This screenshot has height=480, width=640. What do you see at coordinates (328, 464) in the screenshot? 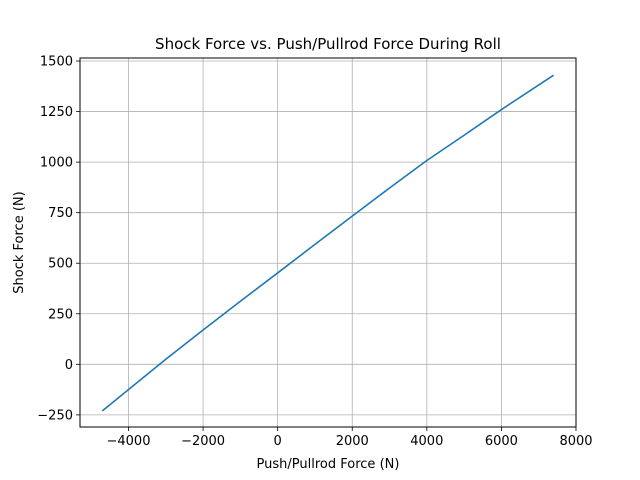
I see `x-axis-label: Push/Pullrod Force (N)` at bounding box center [328, 464].